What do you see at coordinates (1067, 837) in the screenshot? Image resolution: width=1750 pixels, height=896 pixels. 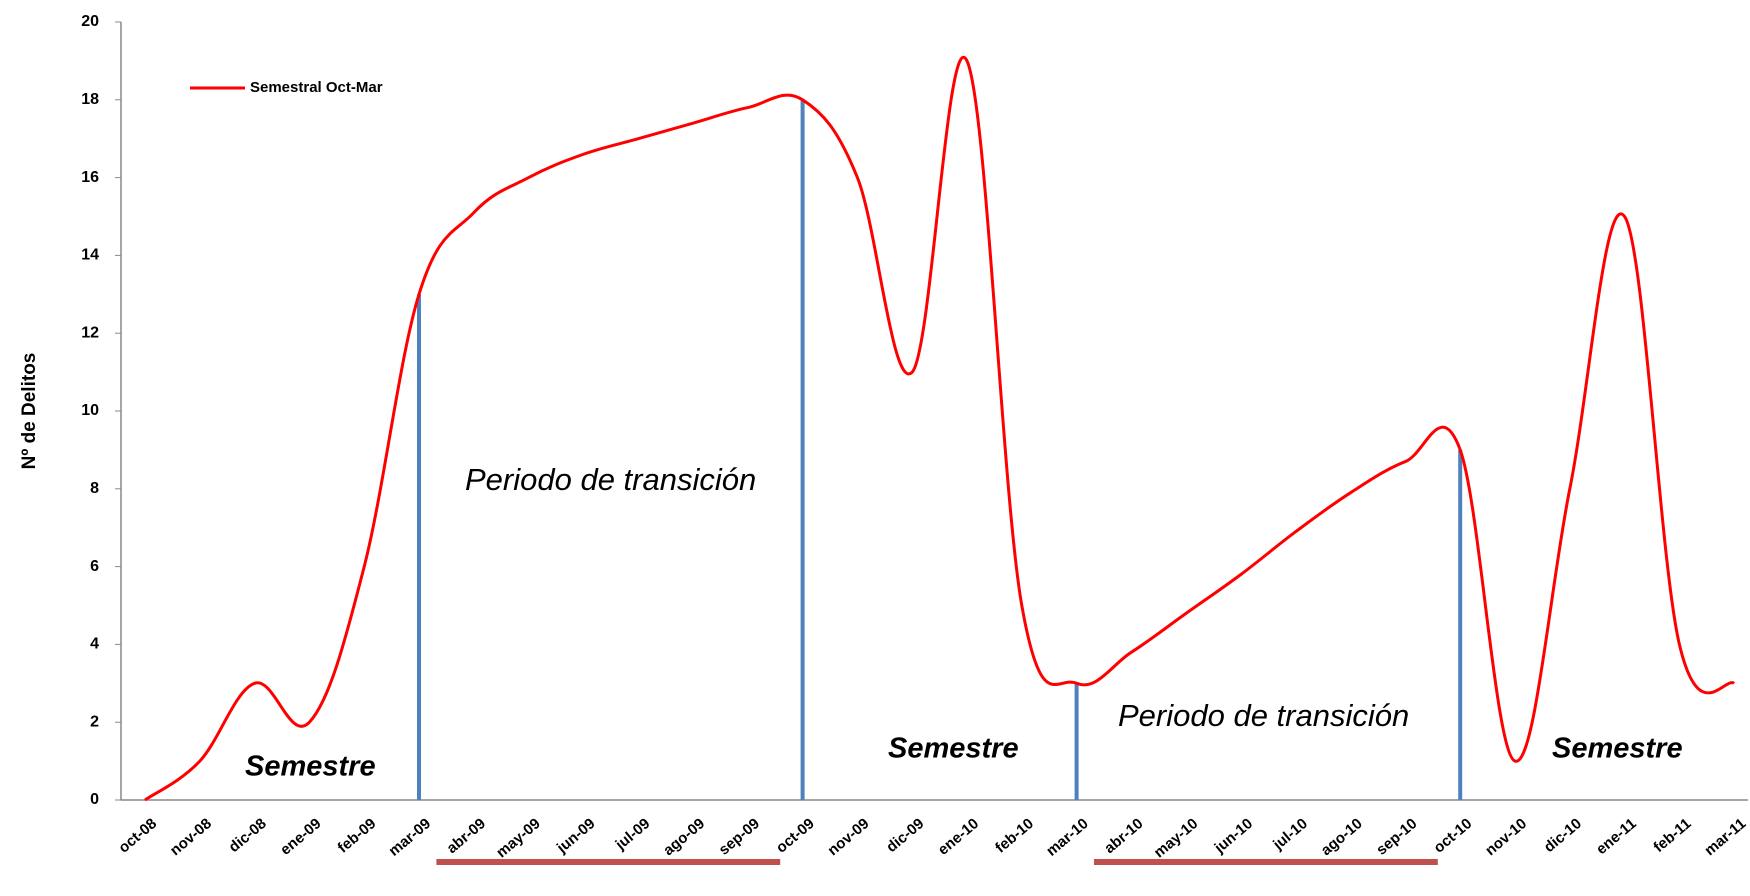 I see `x-tick-label: mar-10` at bounding box center [1067, 837].